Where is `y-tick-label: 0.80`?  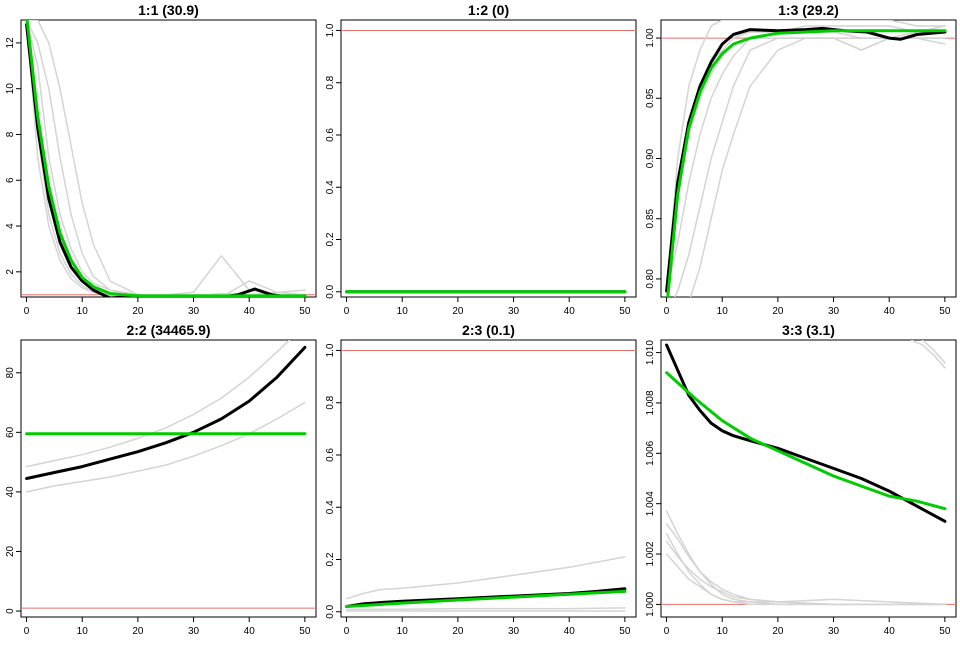
y-tick-label: 0.80 is located at coordinates (650, 279).